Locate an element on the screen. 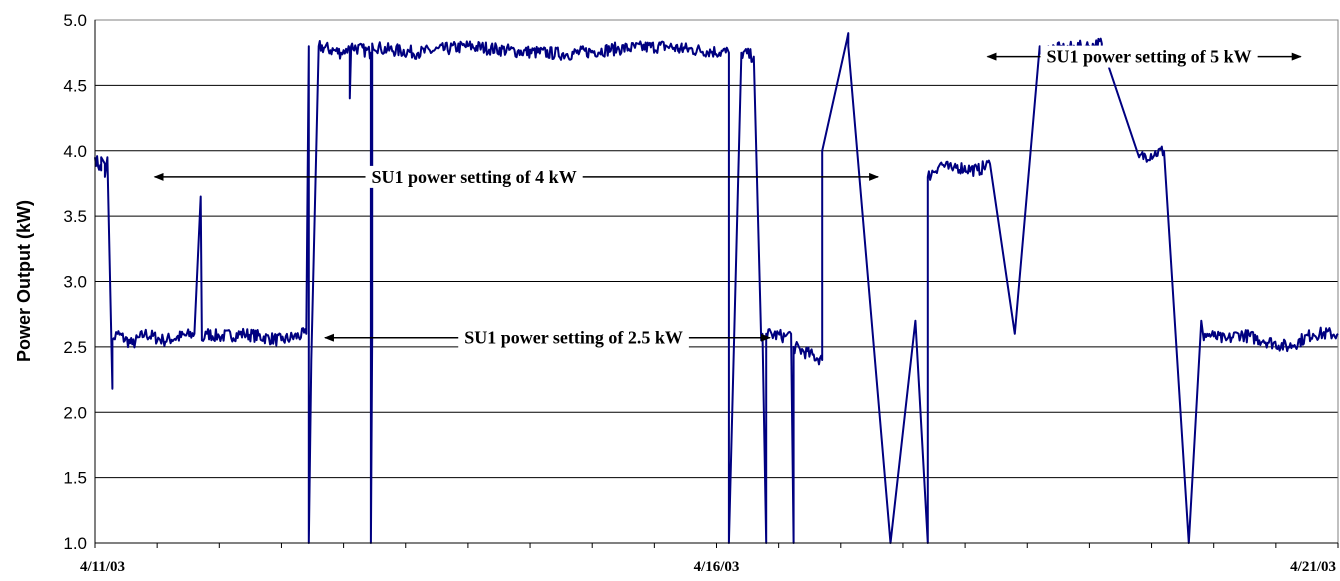 Image resolution: width=1340 pixels, height=581 pixels. annotation-label: SU1 power setting of 2.5 kW is located at coordinates (573, 338).